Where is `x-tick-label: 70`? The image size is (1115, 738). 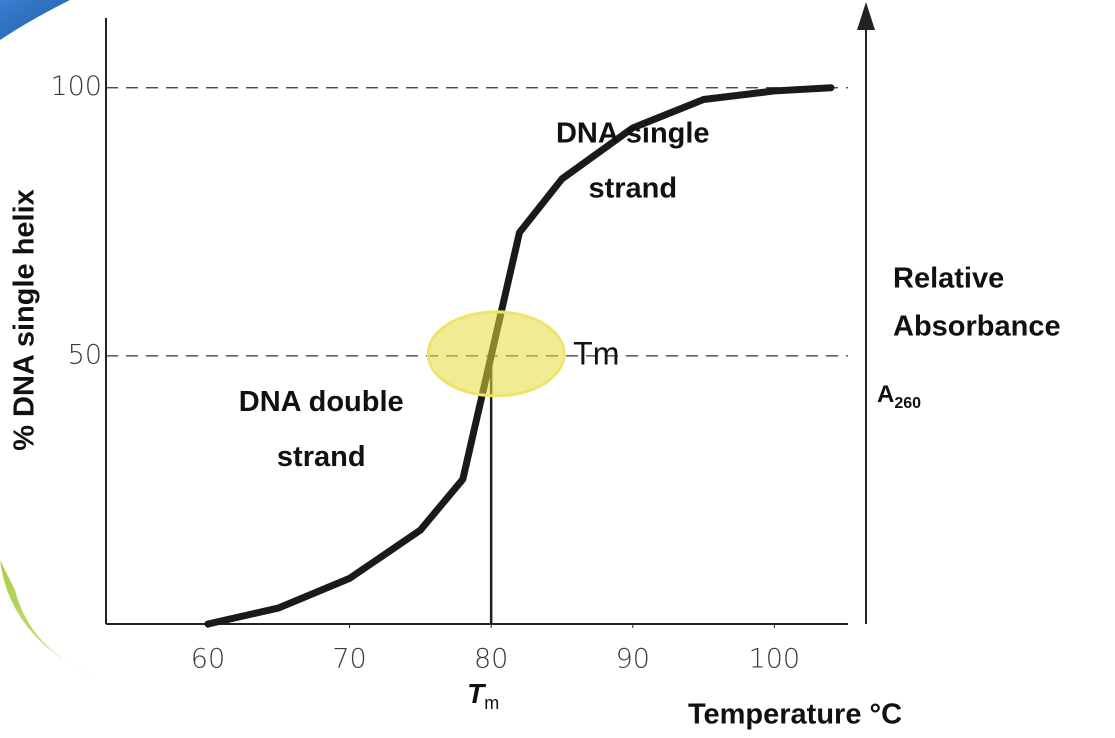 x-tick-label: 70 is located at coordinates (349, 659).